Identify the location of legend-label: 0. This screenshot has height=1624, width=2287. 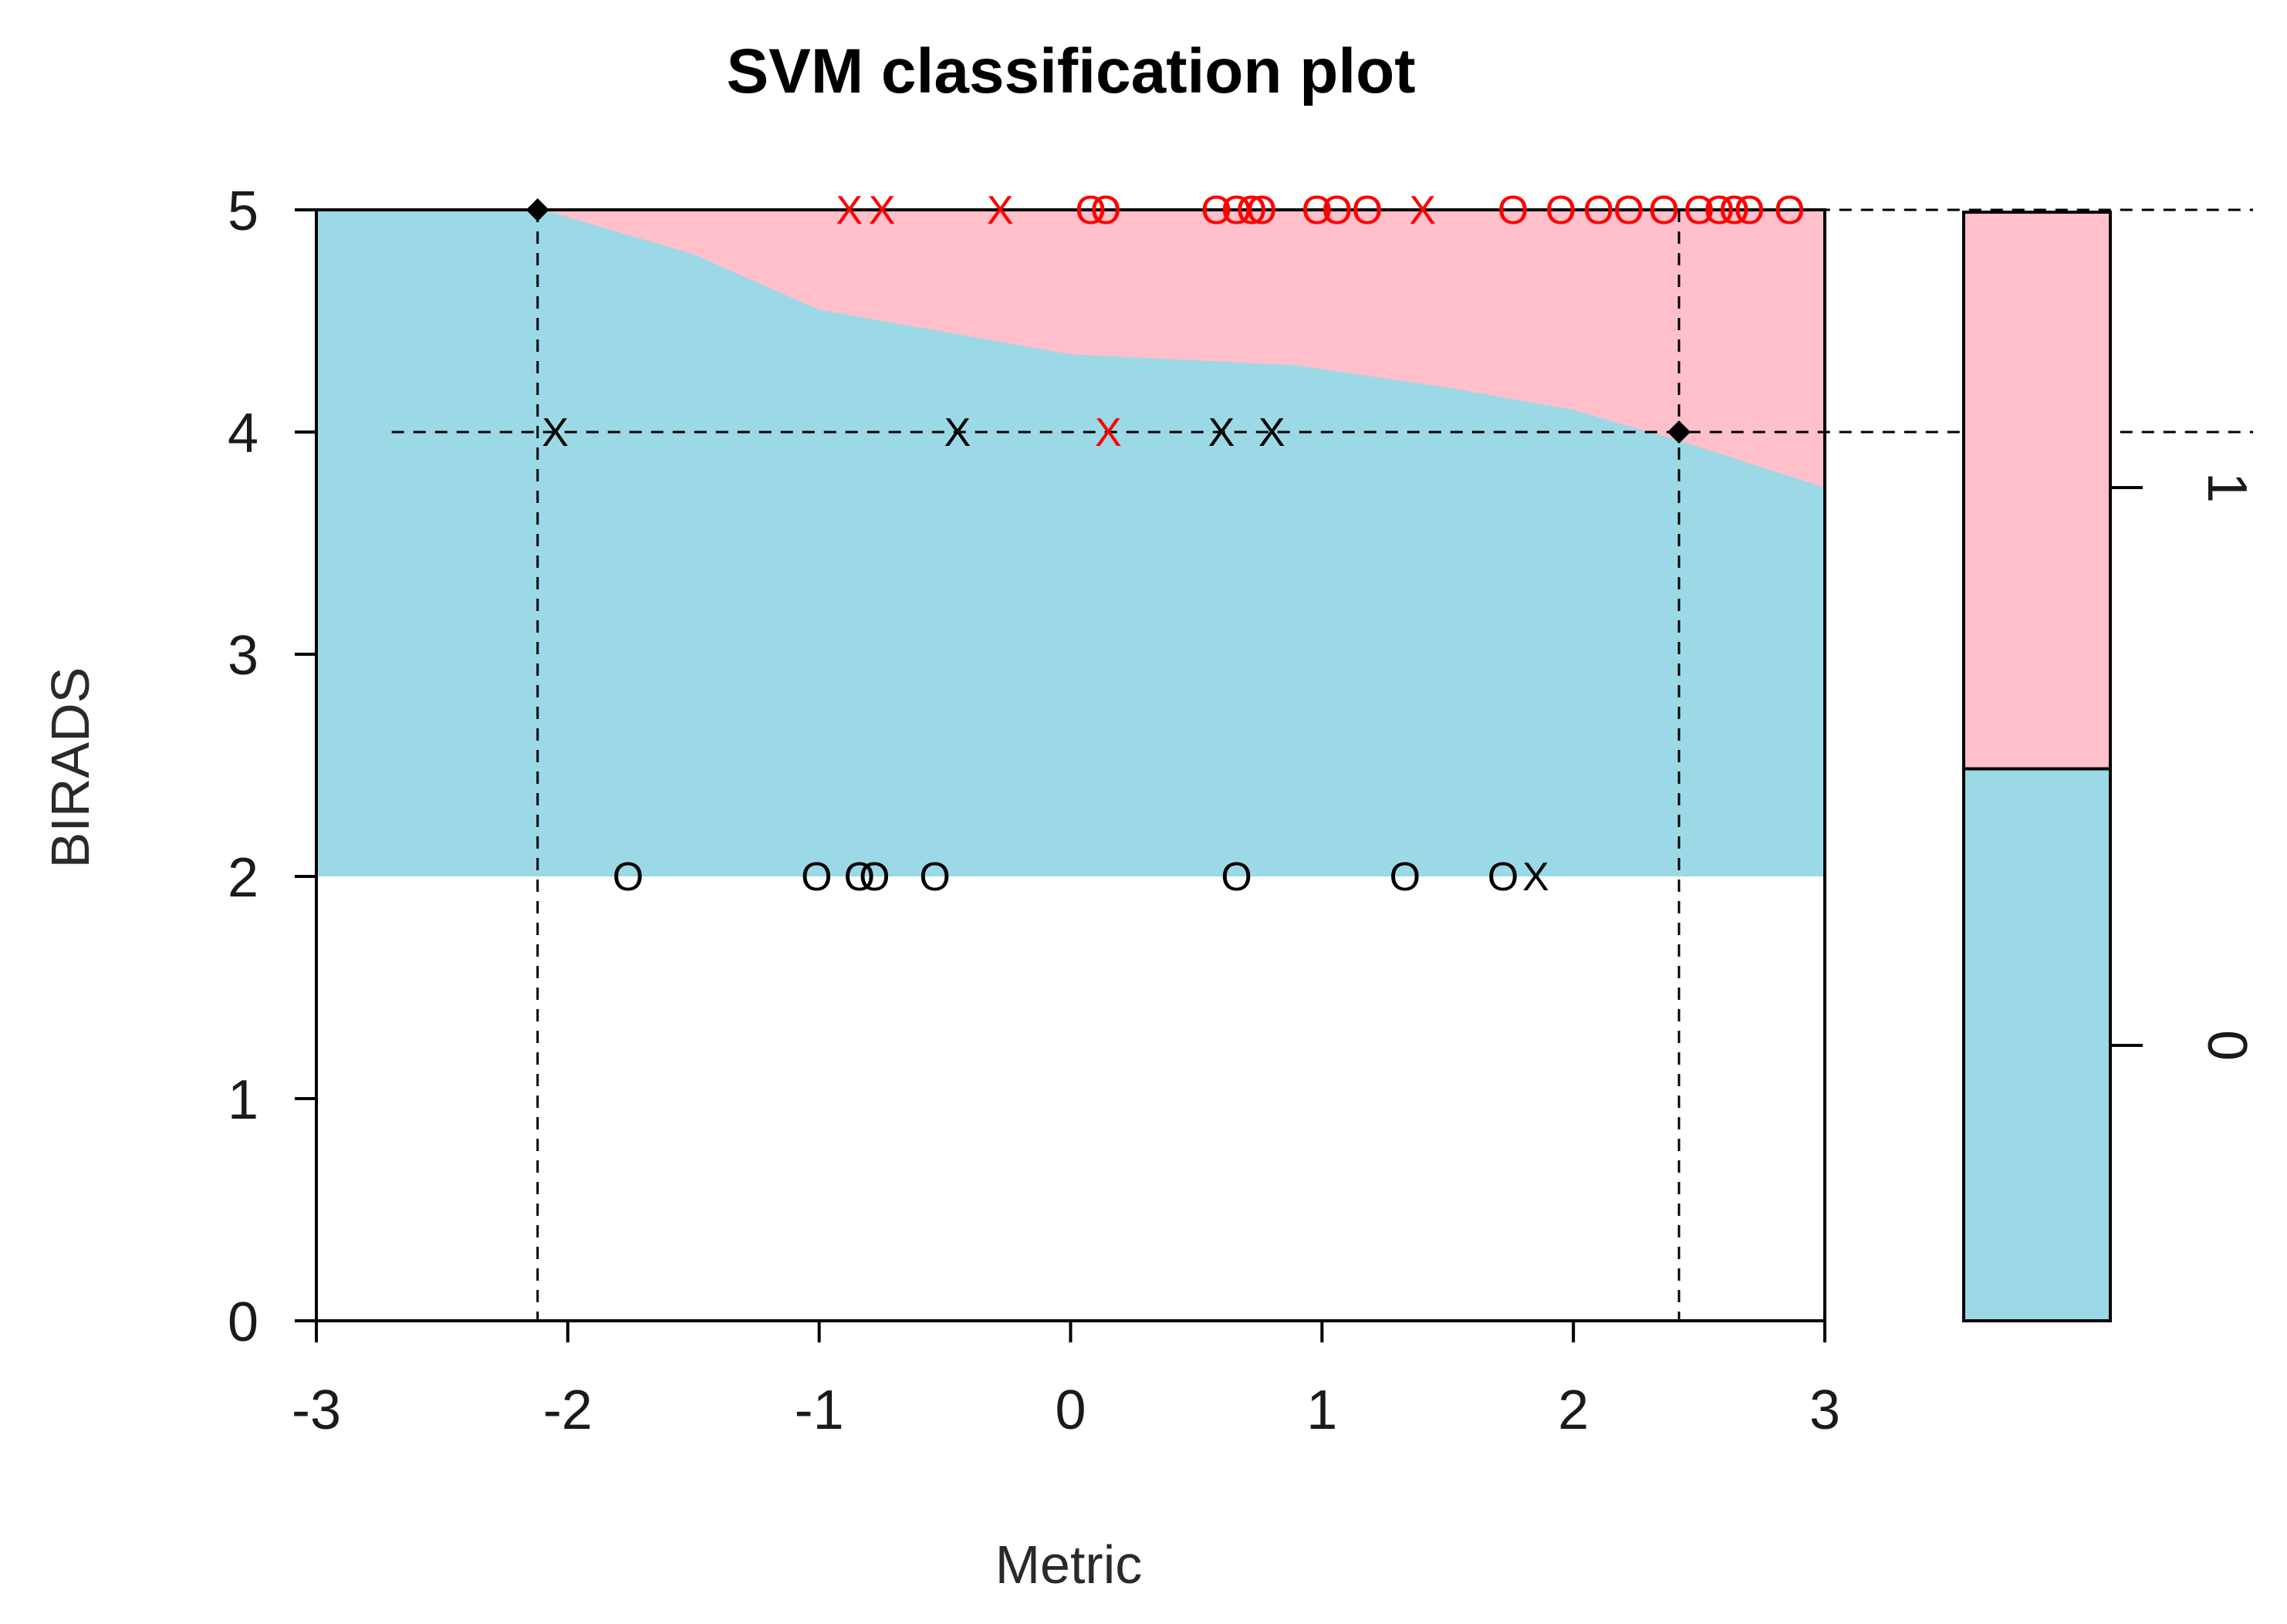
(2227, 1045).